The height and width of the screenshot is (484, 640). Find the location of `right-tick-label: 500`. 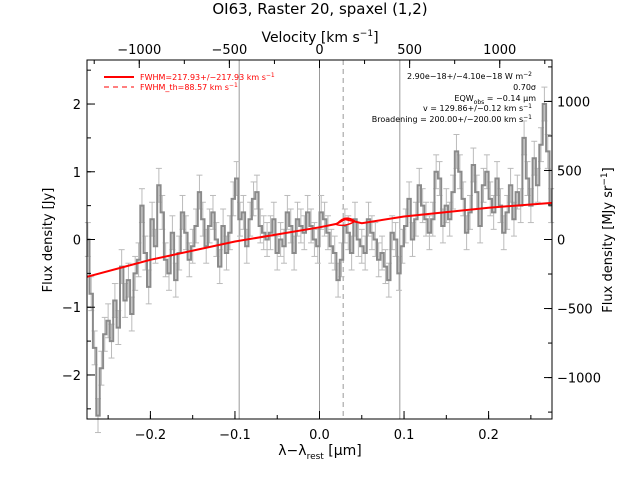

right-tick-label: 500 is located at coordinates (569, 171).